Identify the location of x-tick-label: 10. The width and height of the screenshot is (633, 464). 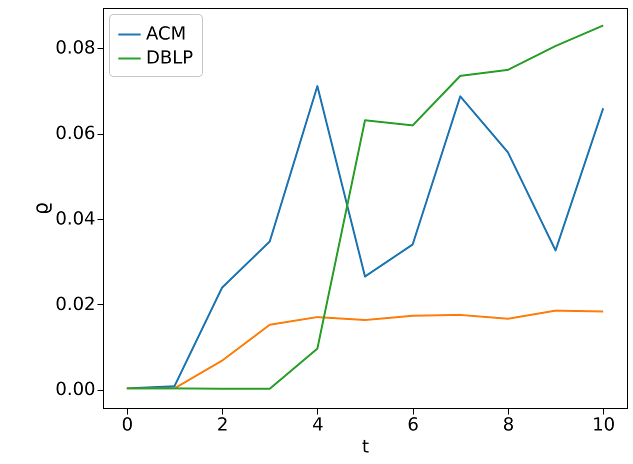
(604, 425).